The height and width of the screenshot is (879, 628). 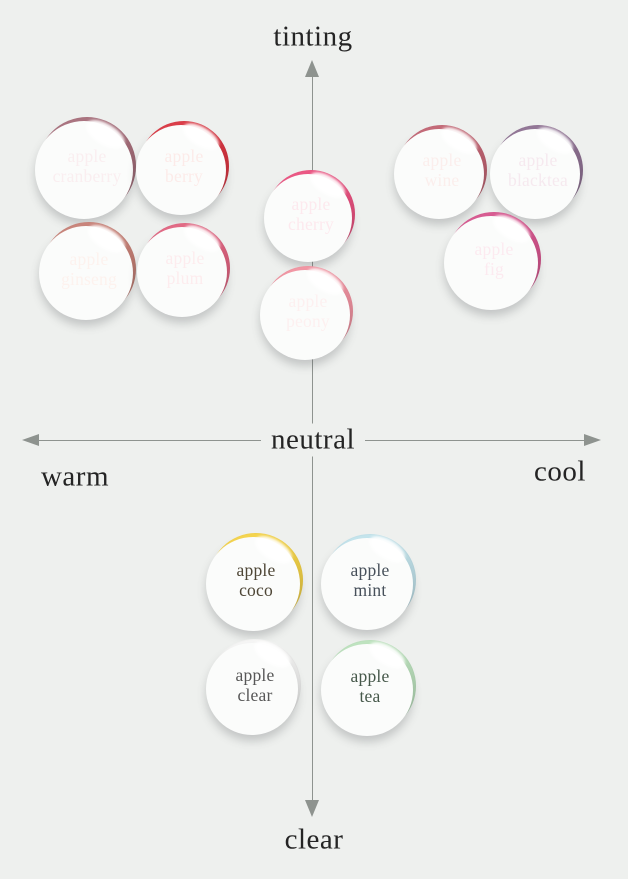 I want to click on swatch-apple-berry: apple berry, so click(x=184, y=164).